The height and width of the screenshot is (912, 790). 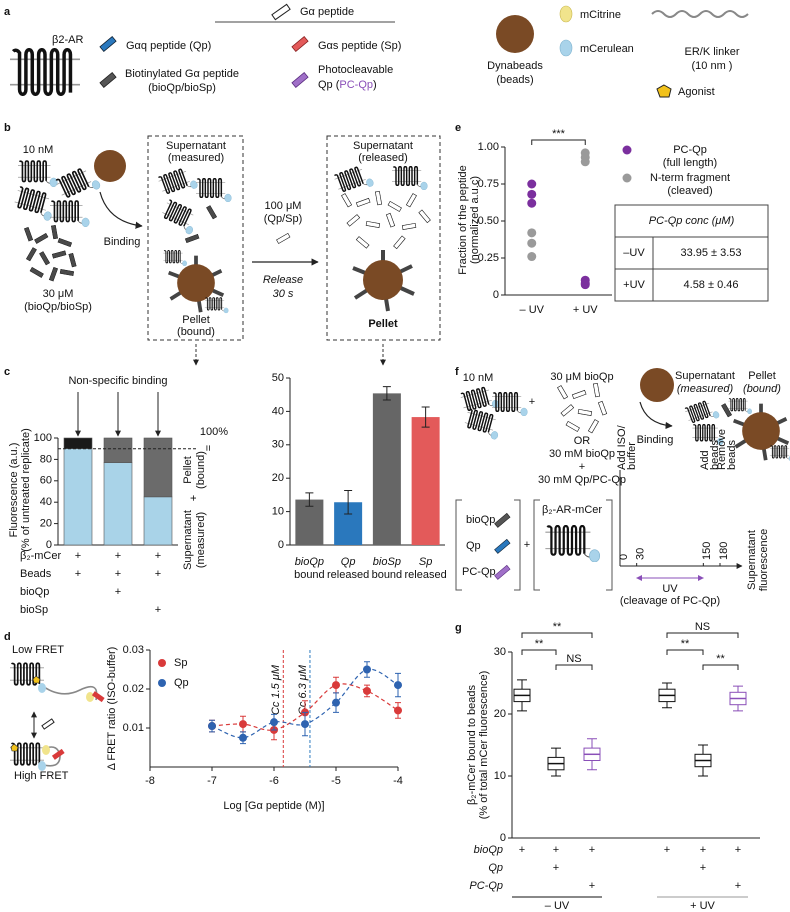 I want to click on x-tick-label: + UV, so click(x=585, y=310).